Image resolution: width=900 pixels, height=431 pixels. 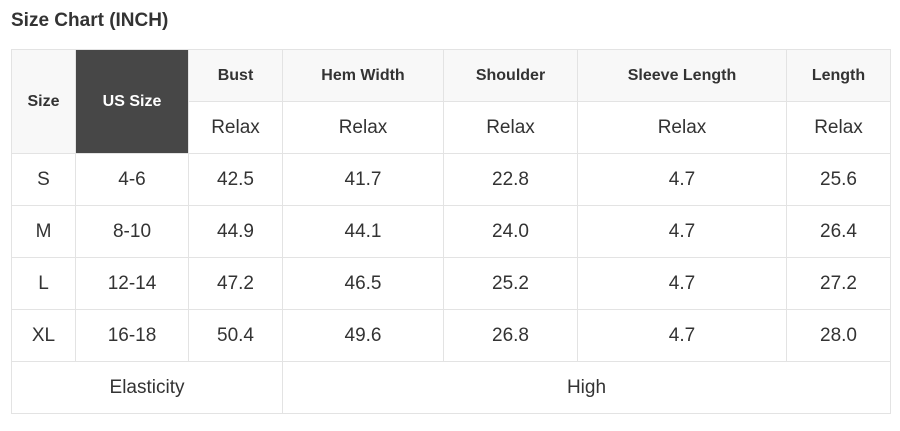 I want to click on table-row: XL 16-18 50.4 49.6 26.8 4.7 28.0, so click(x=451, y=335).